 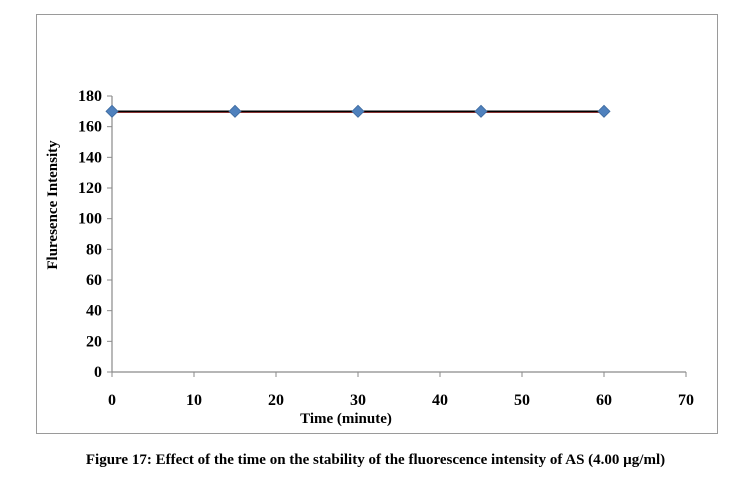 I want to click on y-tick-label: 40, so click(x=94, y=311).